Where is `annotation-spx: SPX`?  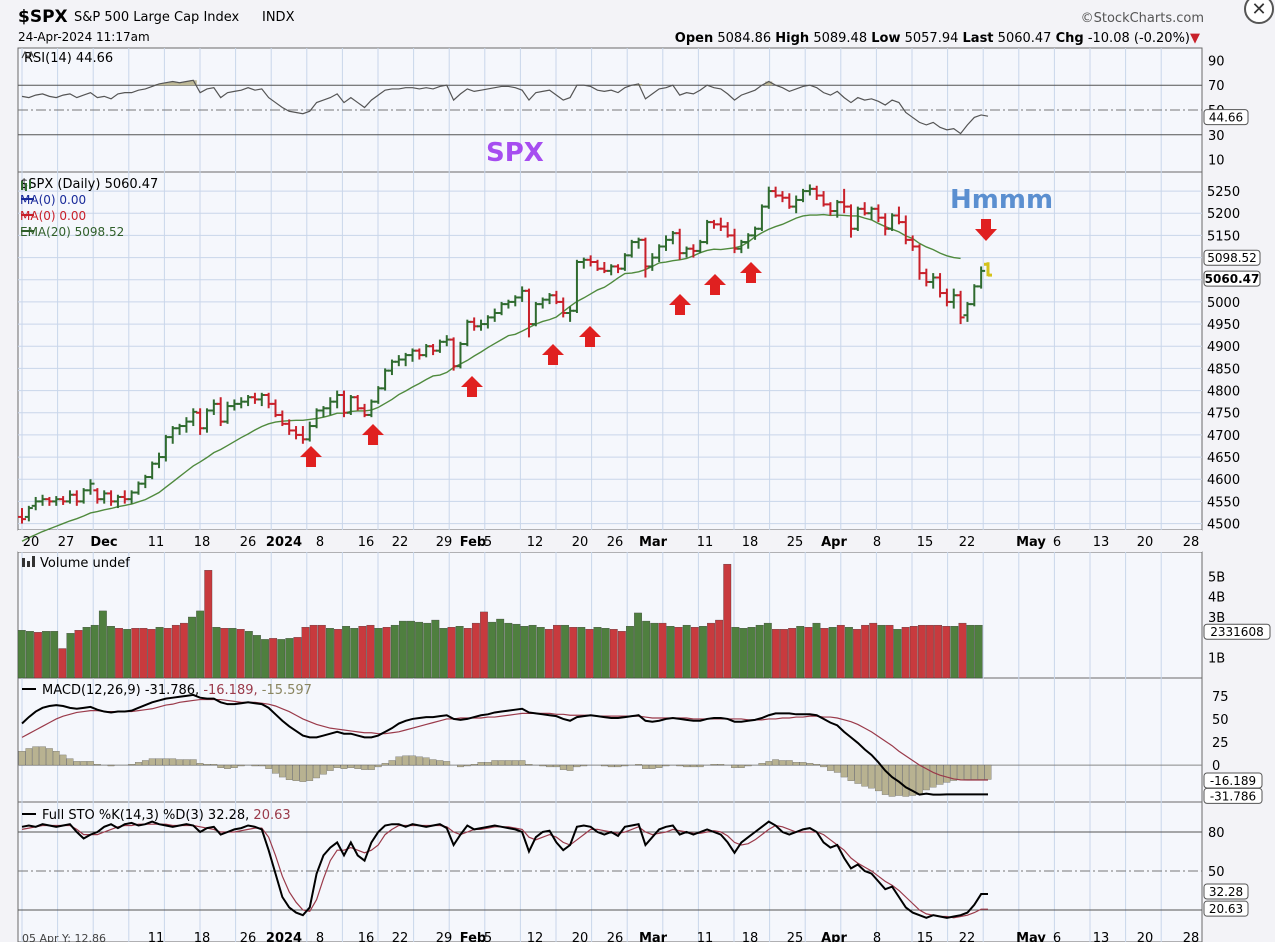
annotation-spx: SPX is located at coordinates (515, 153).